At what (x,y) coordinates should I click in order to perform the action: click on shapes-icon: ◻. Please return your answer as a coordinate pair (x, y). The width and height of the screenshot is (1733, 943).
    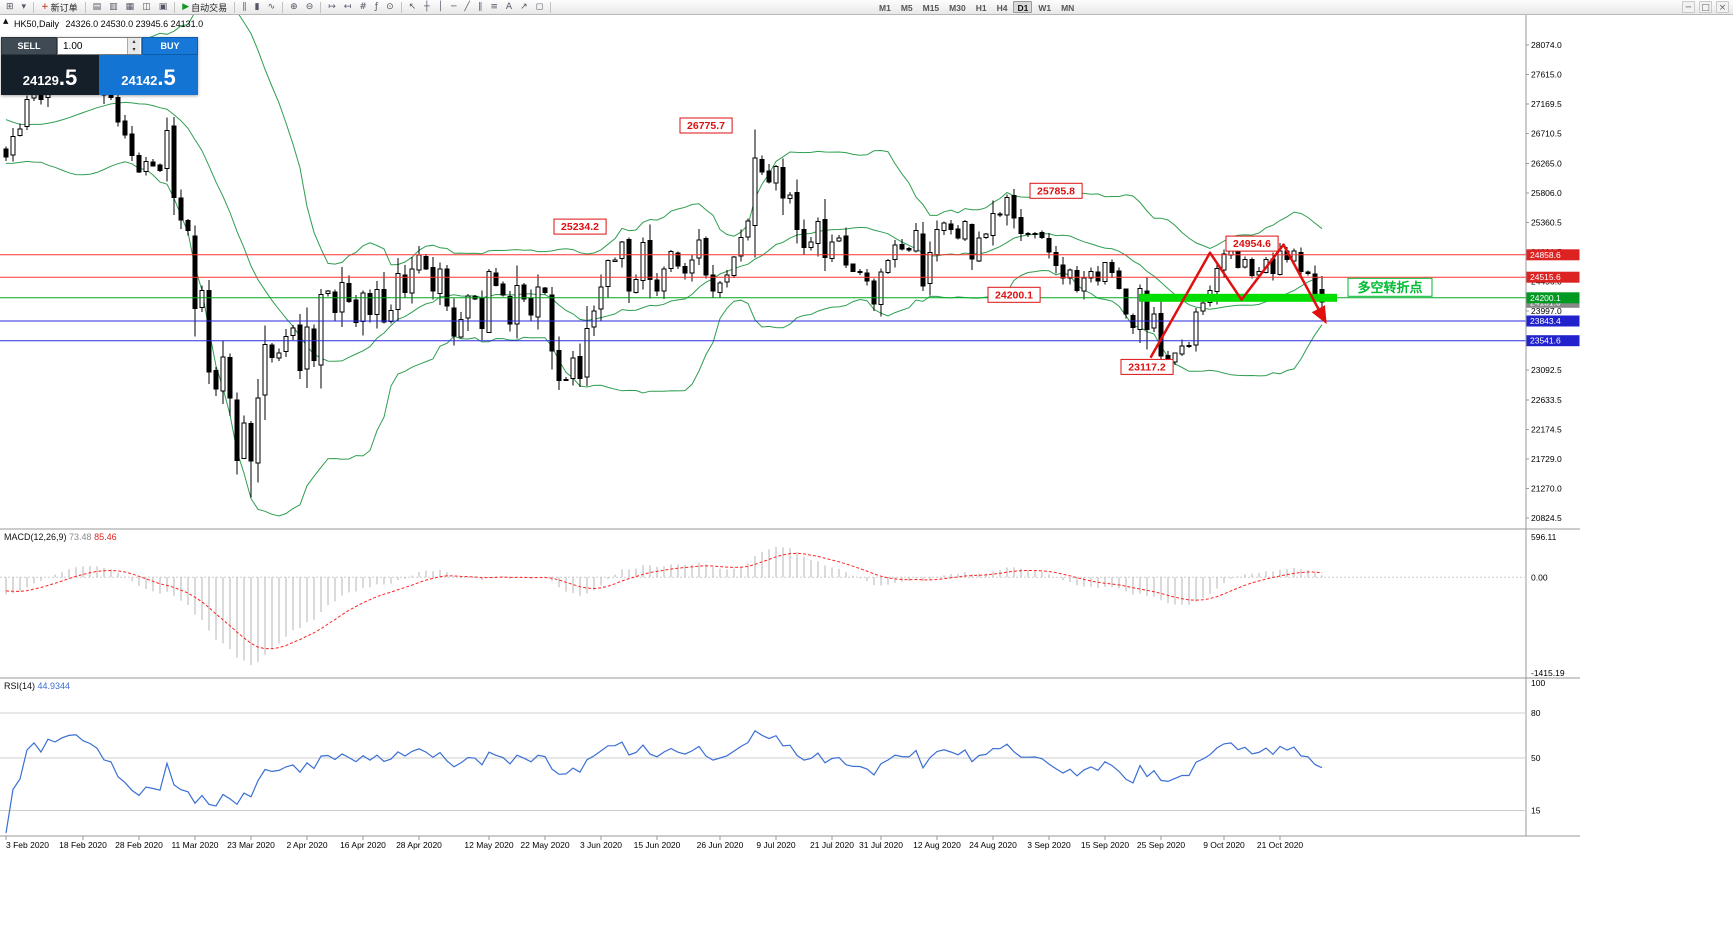
    Looking at the image, I should click on (539, 6).